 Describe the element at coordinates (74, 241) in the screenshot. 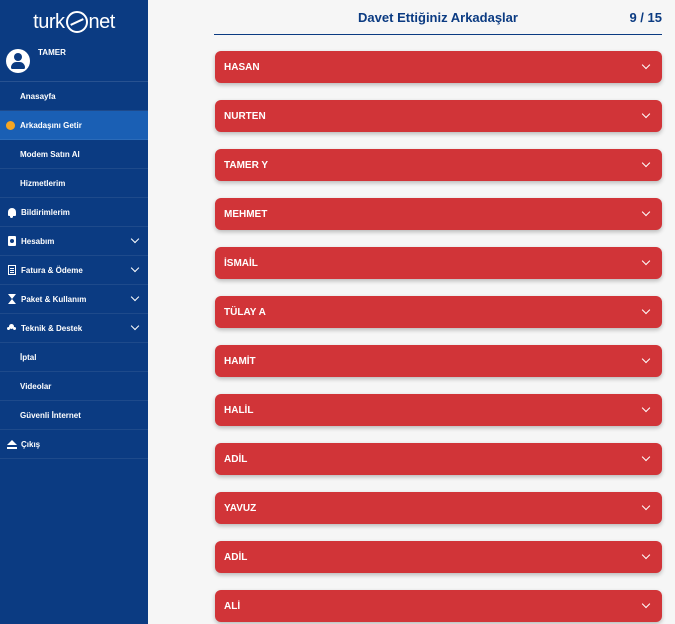

I see `sidebar-item-hesabim: Hesabım` at that location.